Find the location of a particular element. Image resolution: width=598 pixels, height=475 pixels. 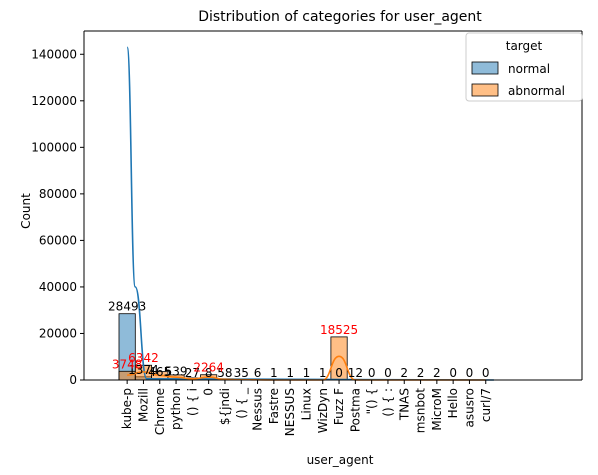

x-tick-label-6: ${jndi is located at coordinates (225, 406).